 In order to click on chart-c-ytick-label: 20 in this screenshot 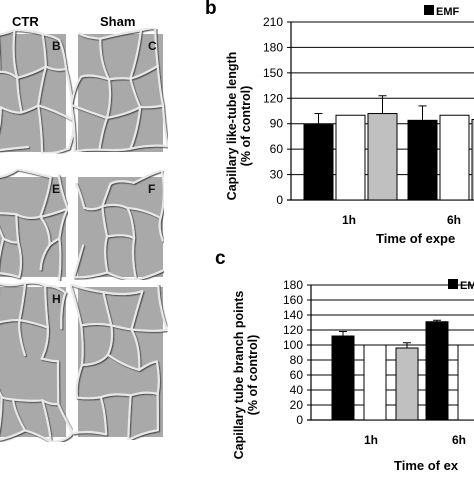, I will do `click(297, 405)`.